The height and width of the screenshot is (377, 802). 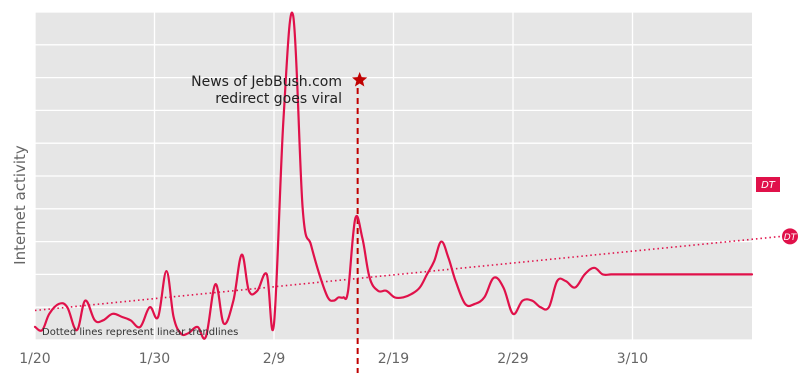 What do you see at coordinates (512, 359) in the screenshot?
I see `x-tick-label: 2/29` at bounding box center [512, 359].